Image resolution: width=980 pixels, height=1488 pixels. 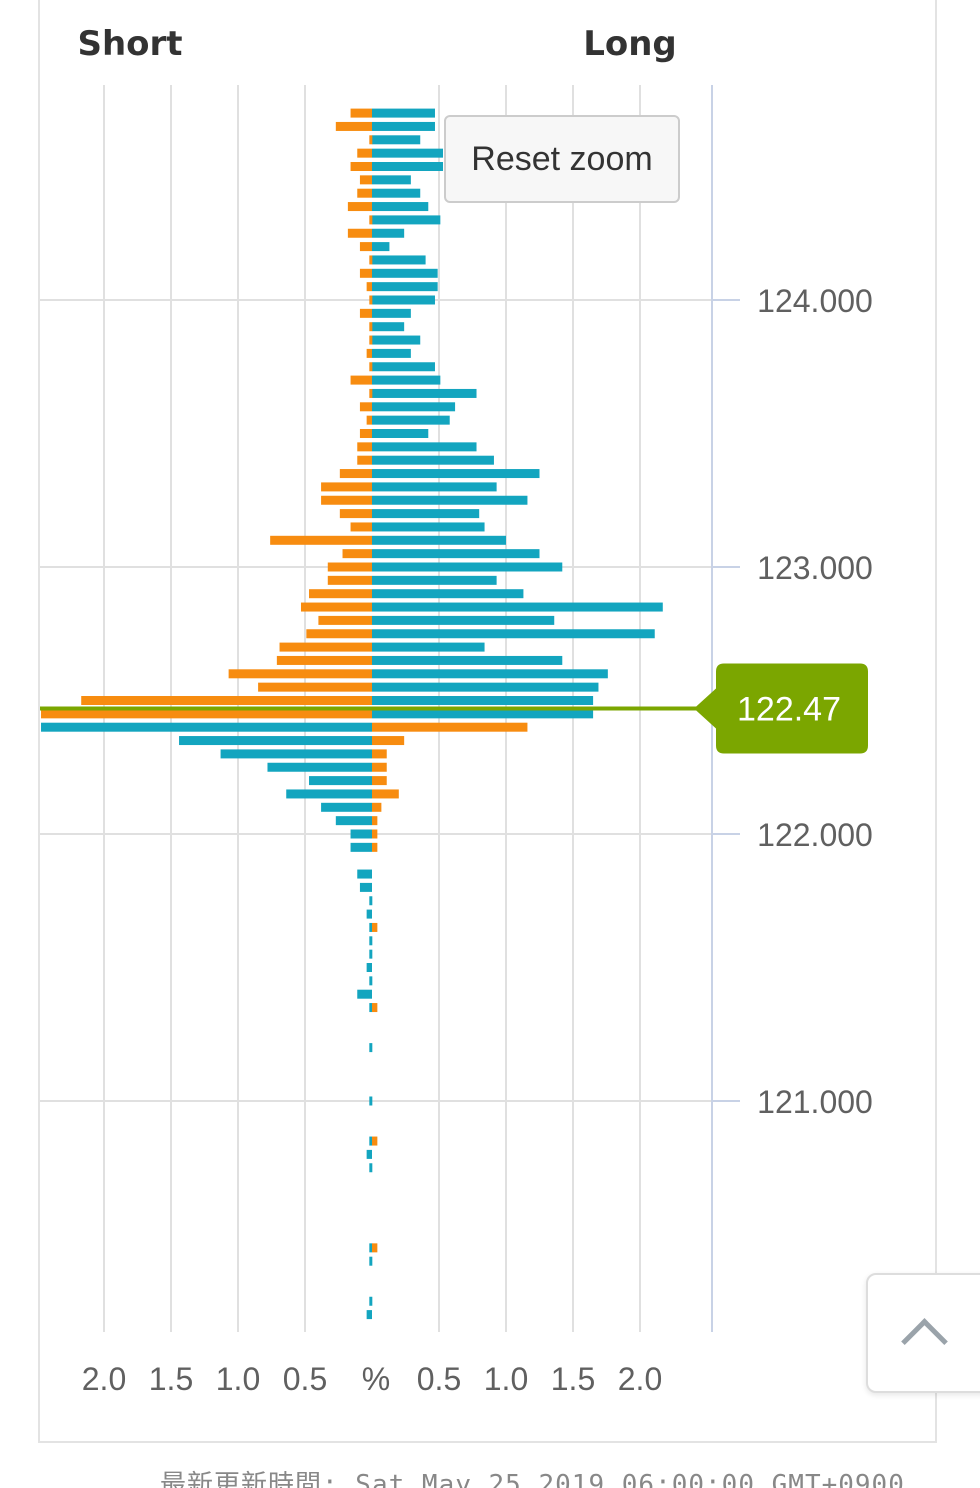 I want to click on reset-zoom-label: Reset zoom, so click(x=562, y=158).